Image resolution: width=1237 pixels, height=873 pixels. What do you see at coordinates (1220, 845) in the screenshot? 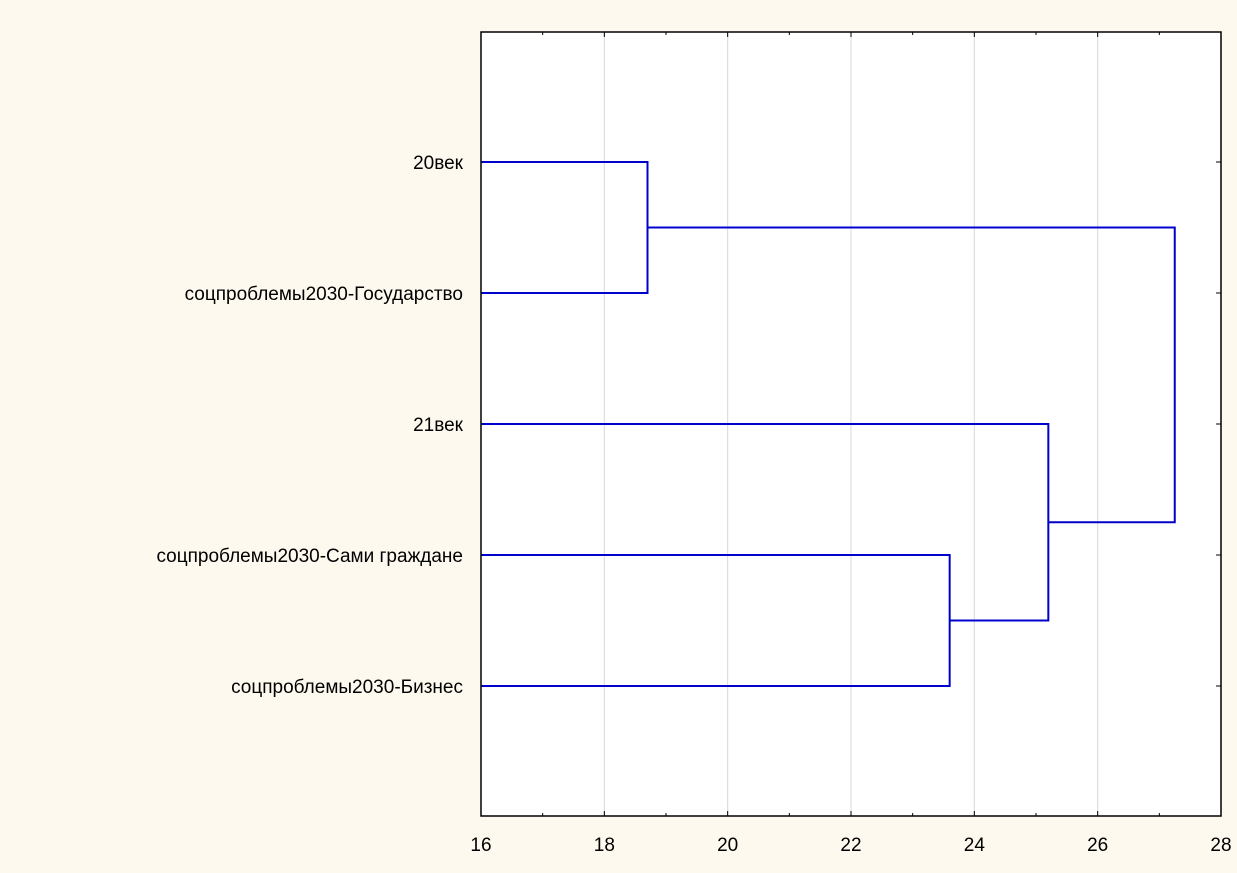
I see `x-tick-label: 28` at bounding box center [1220, 845].